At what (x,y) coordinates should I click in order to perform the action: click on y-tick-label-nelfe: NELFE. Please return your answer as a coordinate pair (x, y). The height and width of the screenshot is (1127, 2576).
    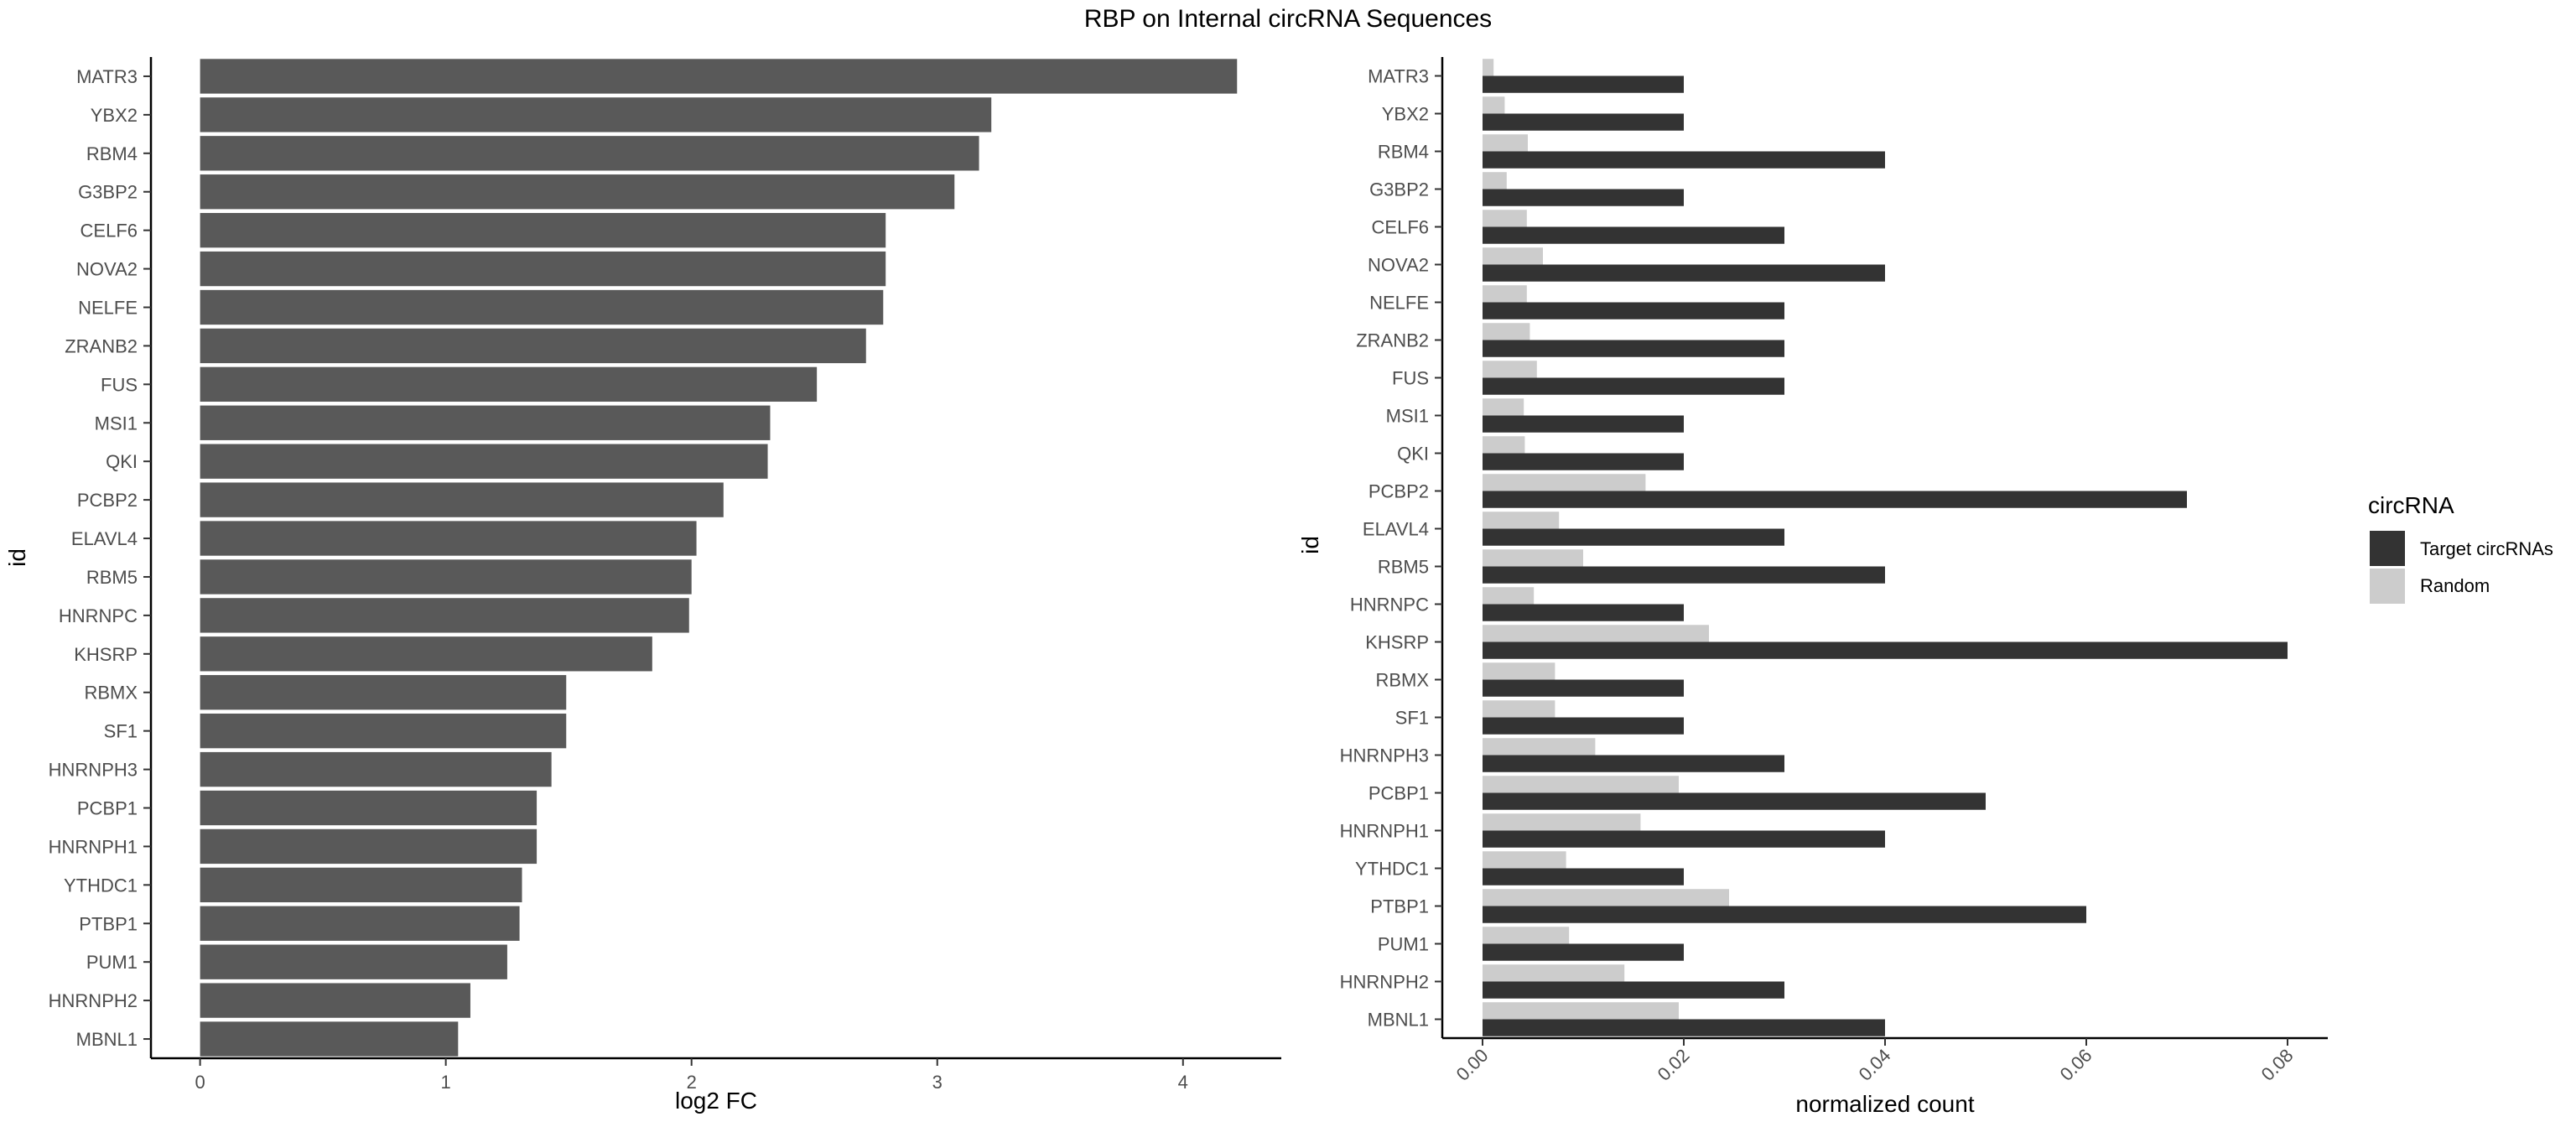
    Looking at the image, I should click on (108, 308).